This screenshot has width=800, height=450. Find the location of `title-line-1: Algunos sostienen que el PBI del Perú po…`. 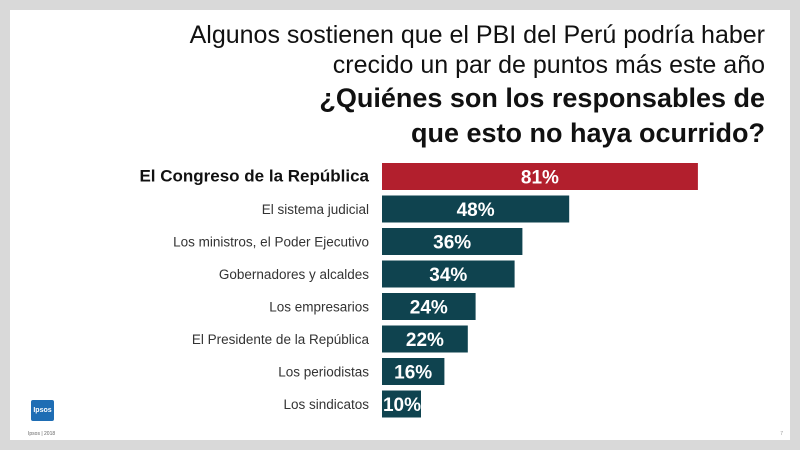

title-line-1: Algunos sostienen que el PBI del Perú po… is located at coordinates (477, 35).